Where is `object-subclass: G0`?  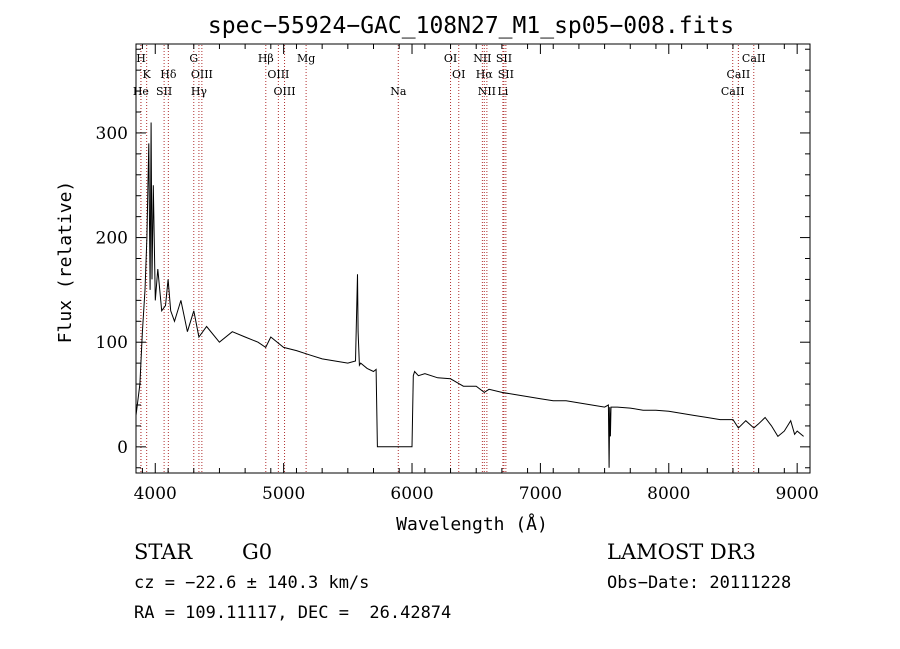
object-subclass: G0 is located at coordinates (257, 552).